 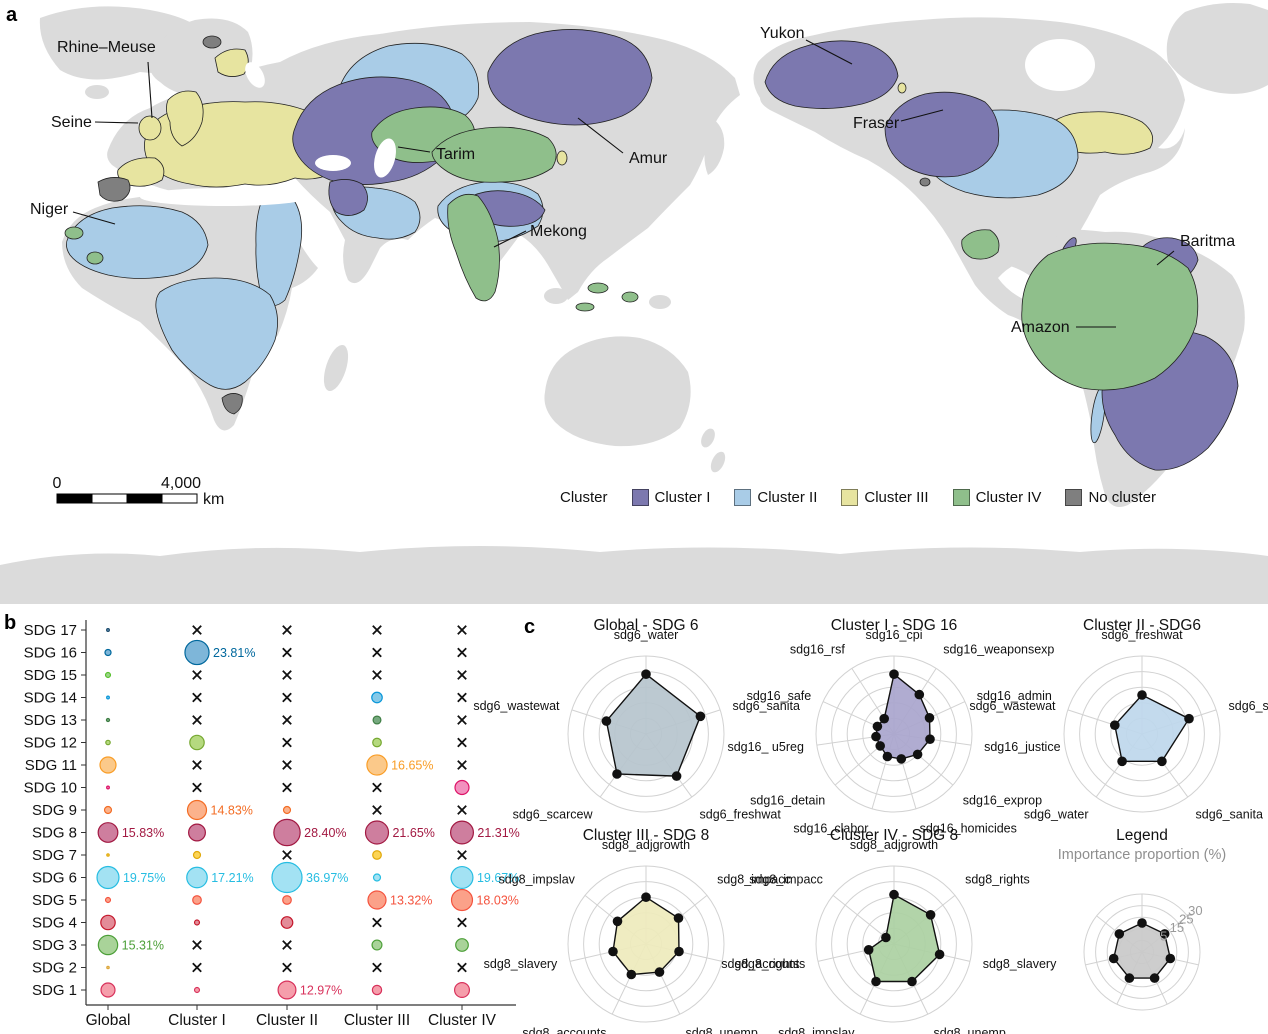 I want to click on radar-axis-label: sdg8_impacc, so click(x=754, y=879).